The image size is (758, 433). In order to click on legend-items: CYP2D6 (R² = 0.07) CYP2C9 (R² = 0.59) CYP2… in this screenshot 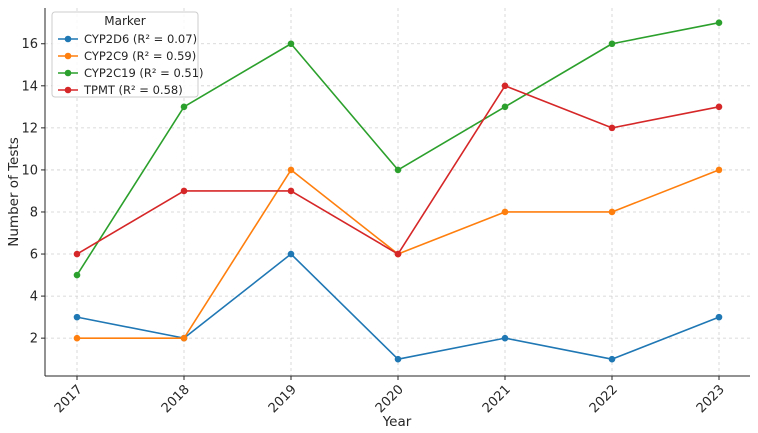, I will do `click(131, 64)`.